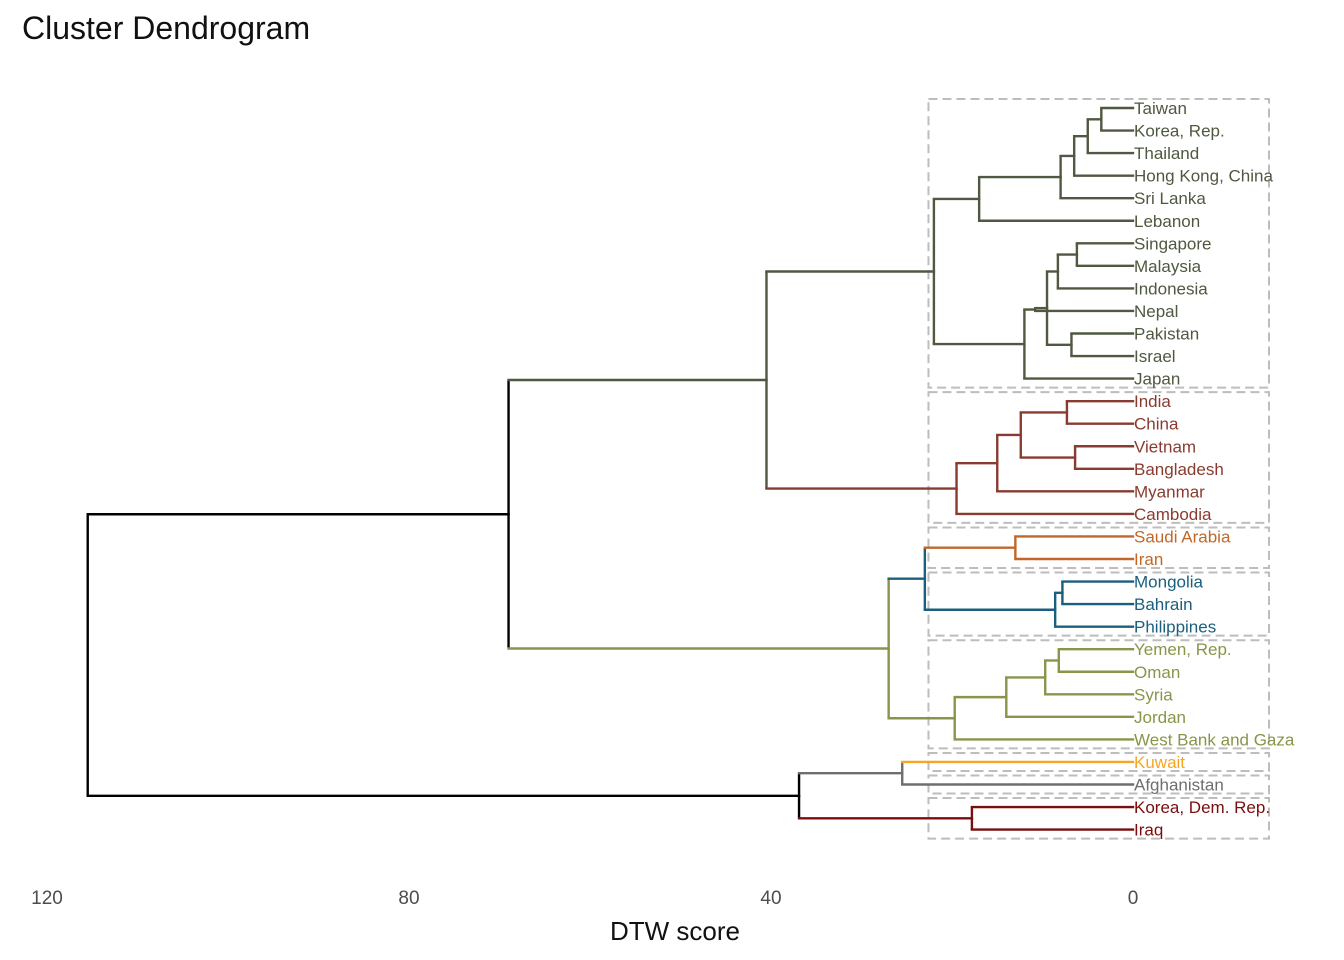  What do you see at coordinates (1173, 514) in the screenshot?
I see `leaf-label: Cambodia` at bounding box center [1173, 514].